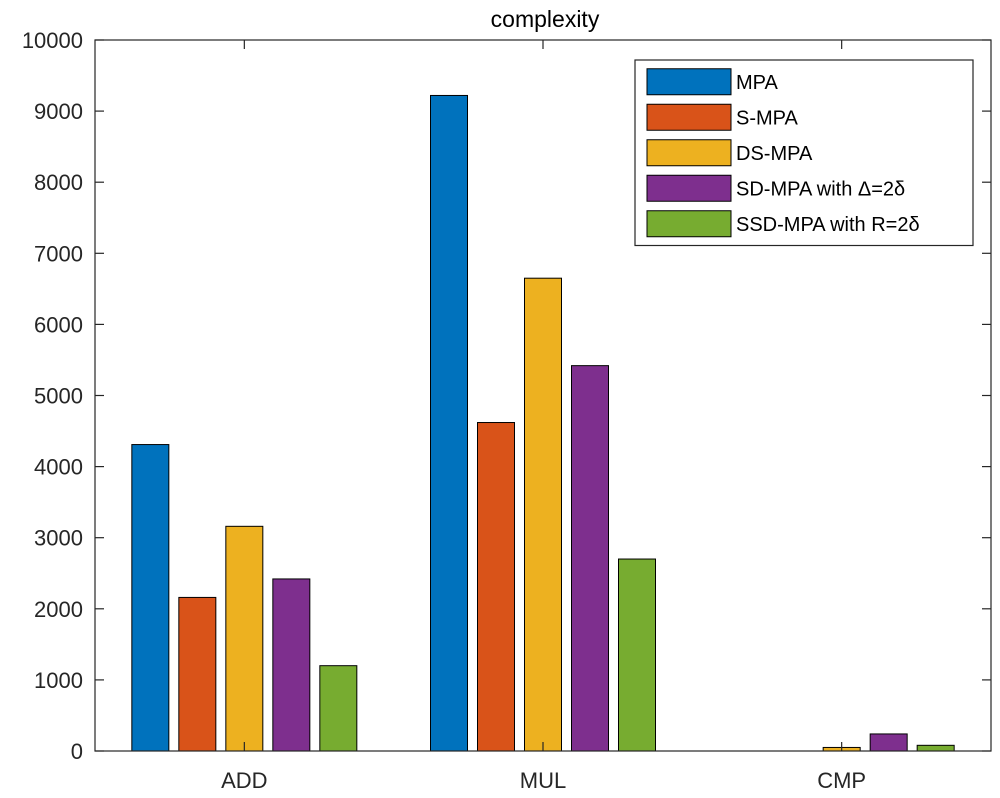  Describe the element at coordinates (58, 609) in the screenshot. I see `y-tick-label: 2000` at that location.